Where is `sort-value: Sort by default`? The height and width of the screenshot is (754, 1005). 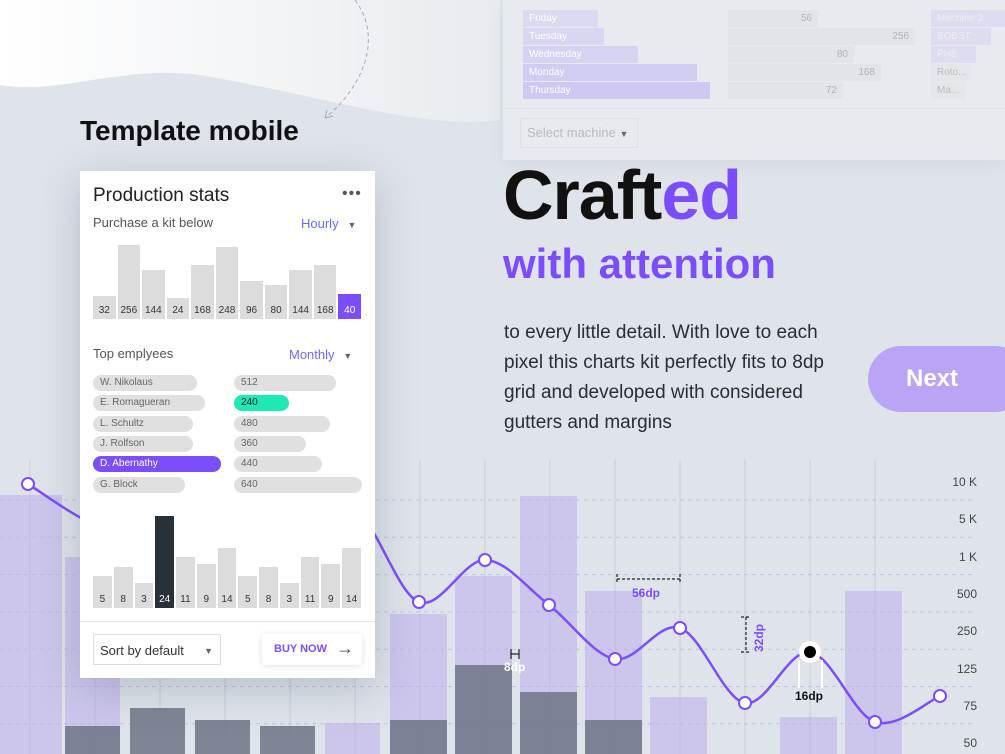 sort-value: Sort by default is located at coordinates (142, 650).